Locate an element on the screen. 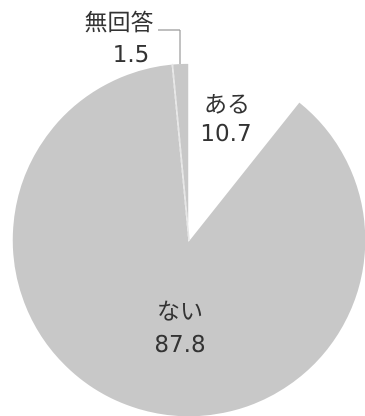 The width and height of the screenshot is (365, 416). slice-no-label: ない is located at coordinates (180, 312).